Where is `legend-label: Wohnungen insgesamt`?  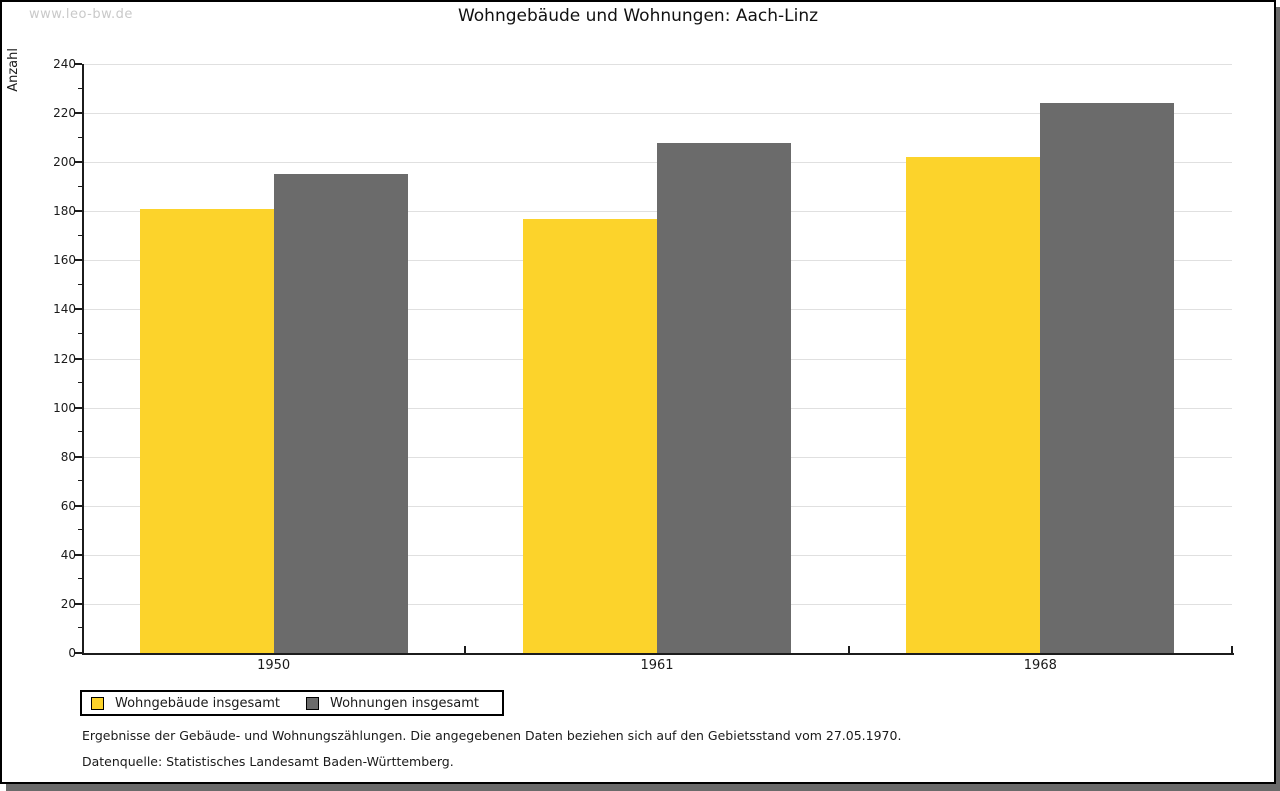 legend-label: Wohnungen insgesamt is located at coordinates (404, 703).